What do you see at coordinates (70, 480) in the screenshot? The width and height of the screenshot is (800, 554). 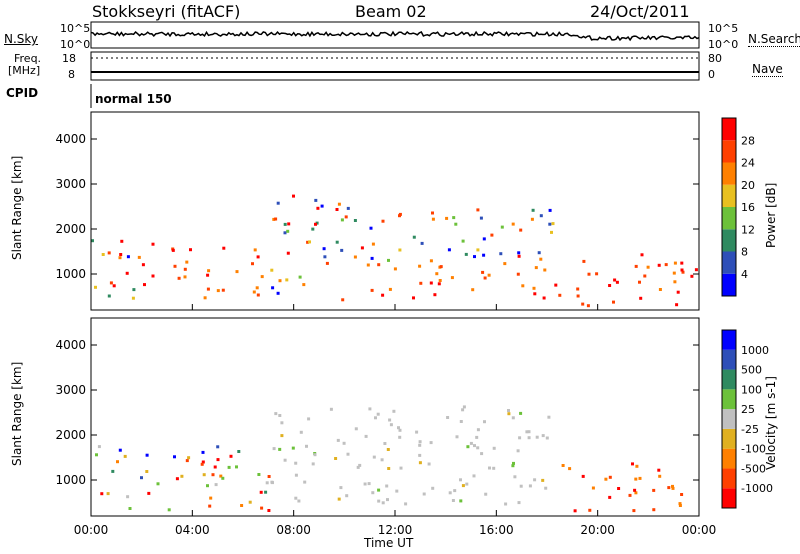 I see `y-tick-label: 1000` at bounding box center [70, 480].